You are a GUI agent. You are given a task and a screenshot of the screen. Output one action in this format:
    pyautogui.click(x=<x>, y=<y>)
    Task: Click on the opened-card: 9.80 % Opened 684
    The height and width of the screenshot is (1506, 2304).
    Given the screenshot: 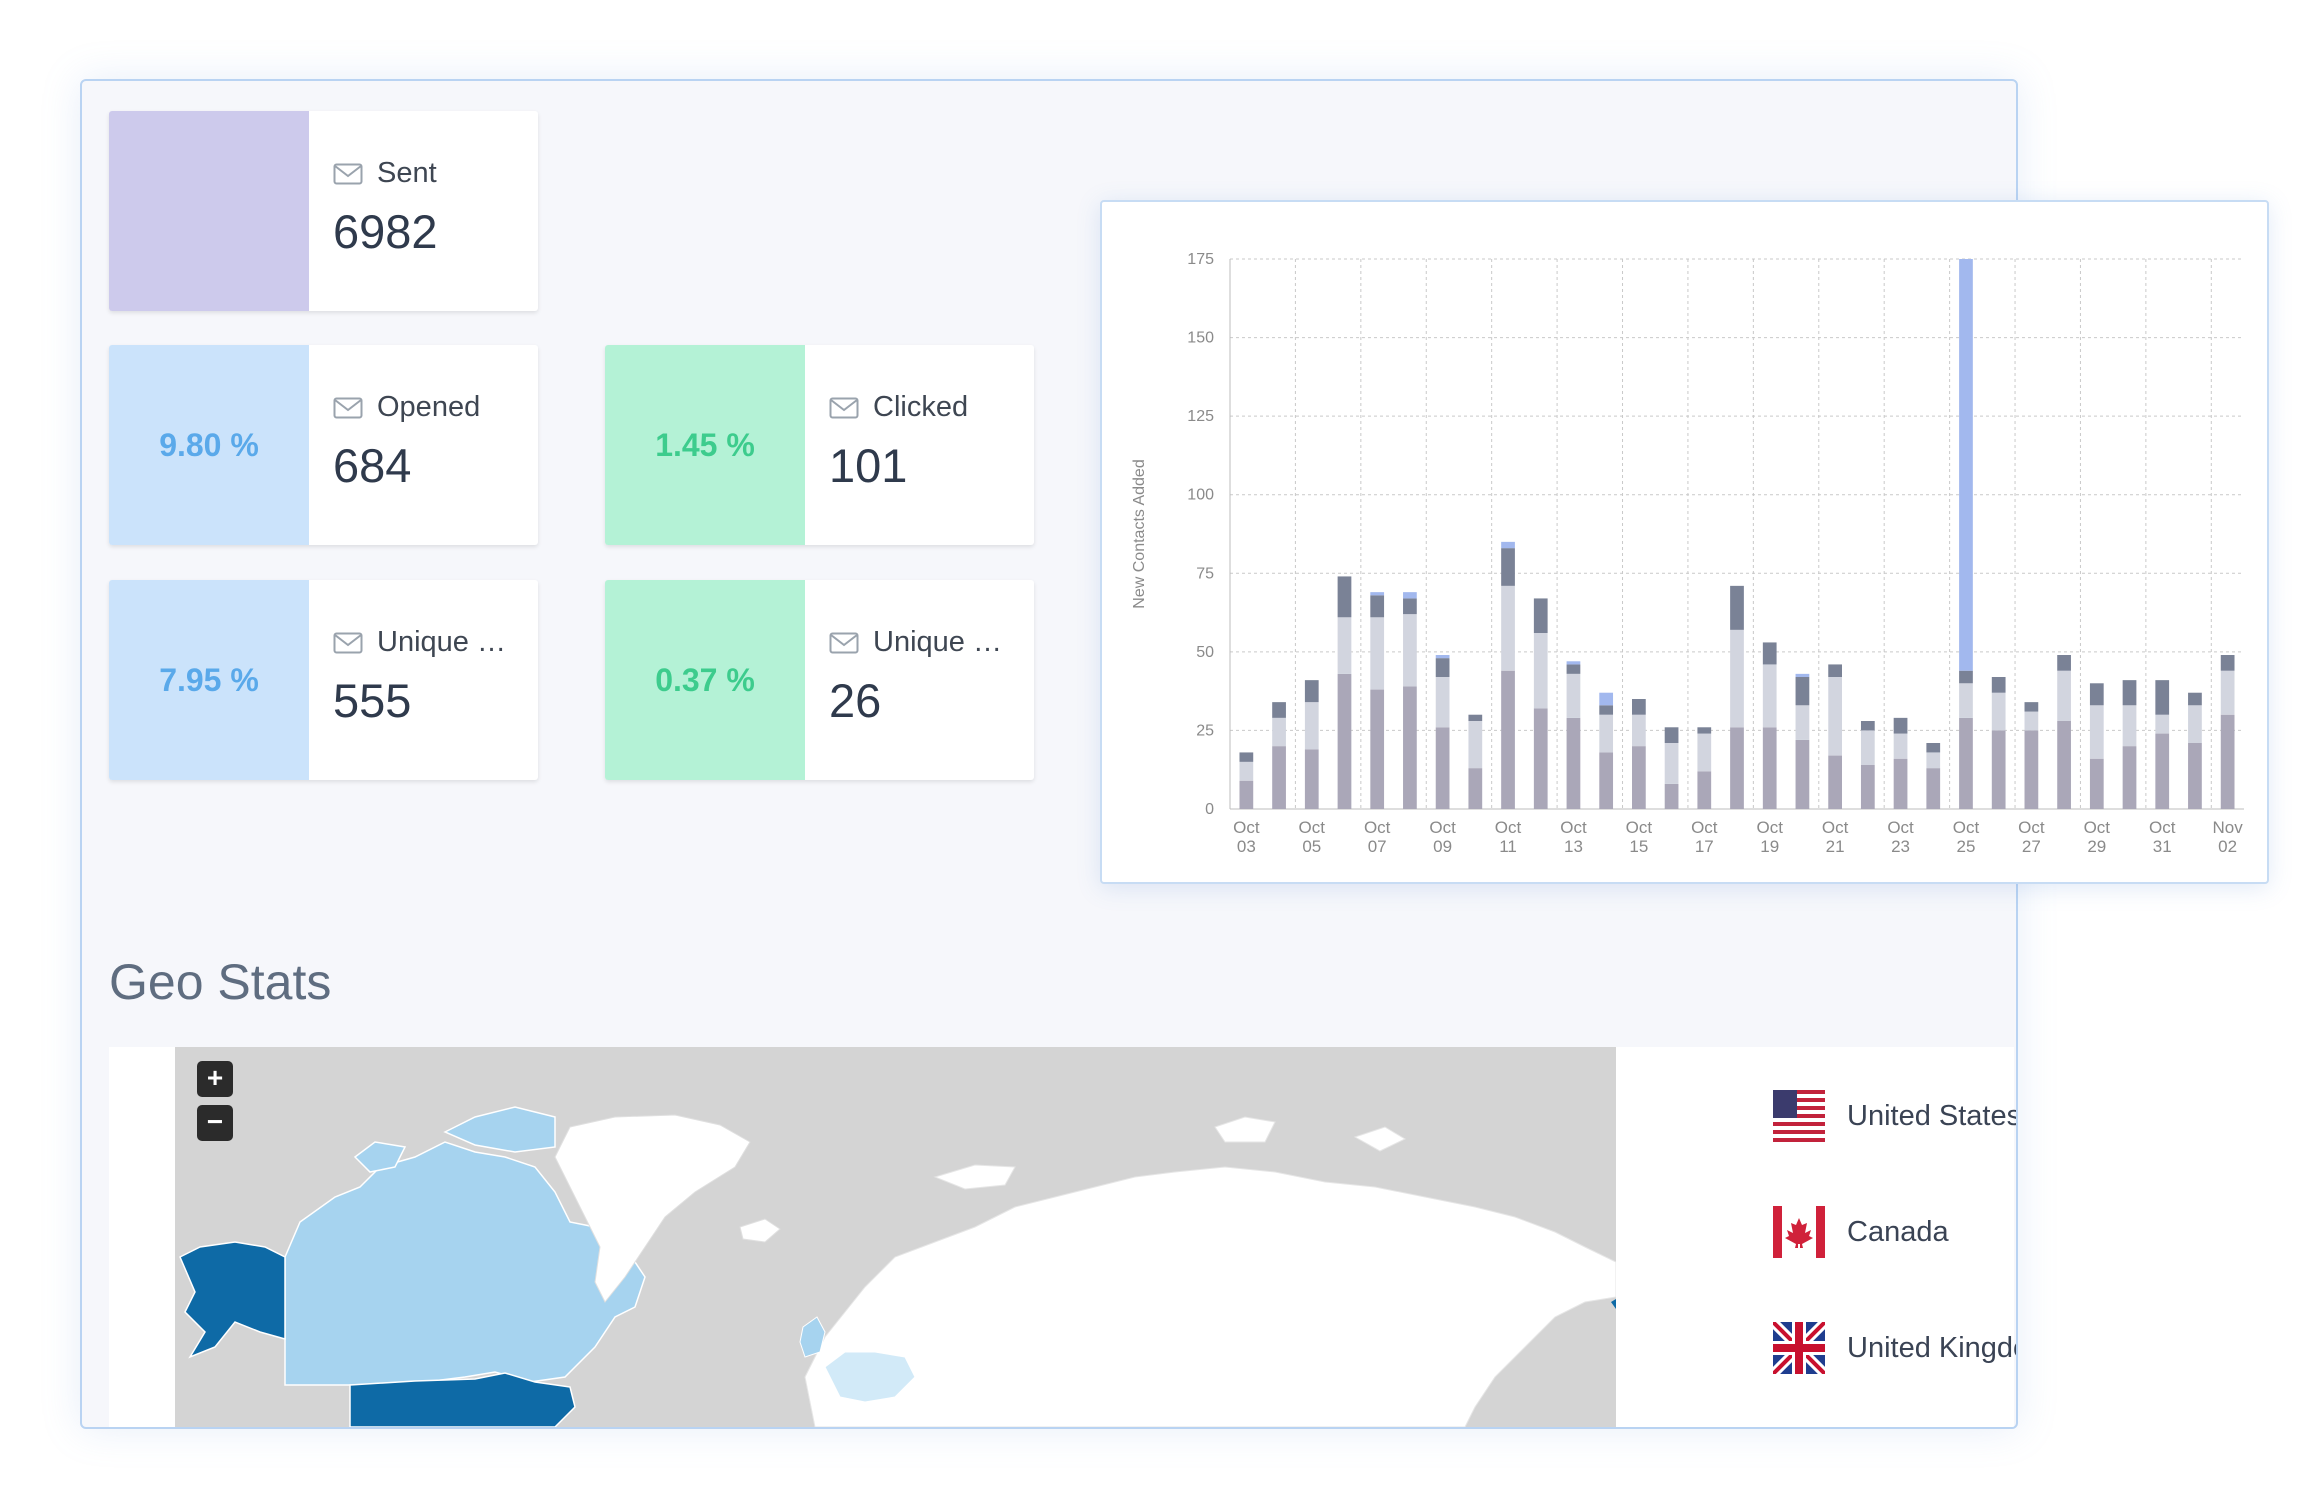 What is the action you would take?
    pyautogui.click(x=323, y=445)
    